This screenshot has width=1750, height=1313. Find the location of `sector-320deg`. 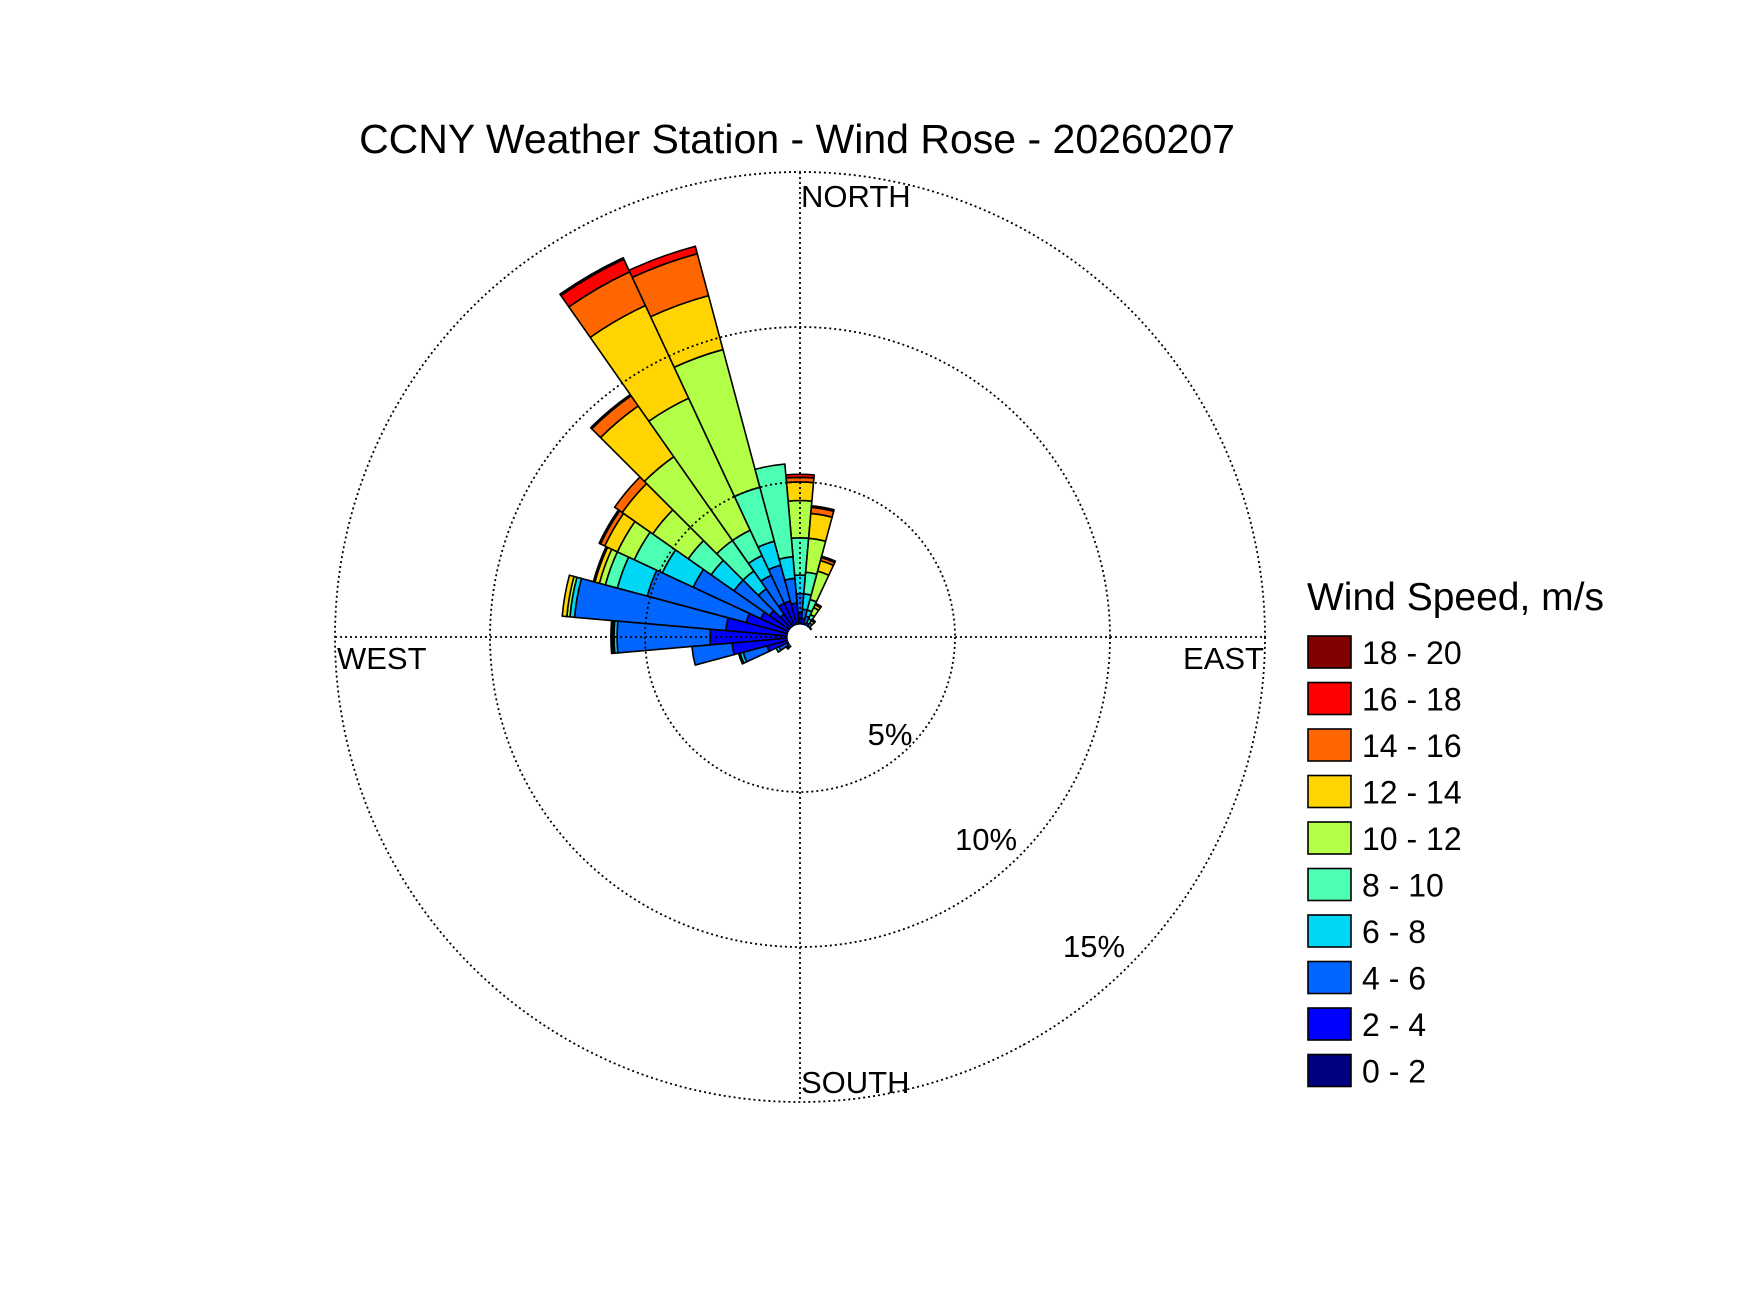

sector-320deg is located at coordinates (695, 515).